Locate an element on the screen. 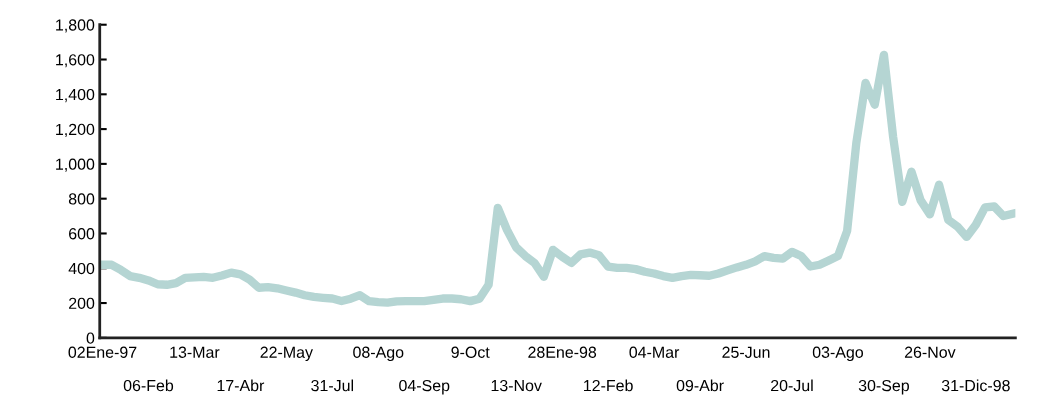 This screenshot has width=1061, height=412. y-tick-label: 1,400 is located at coordinates (75, 95).